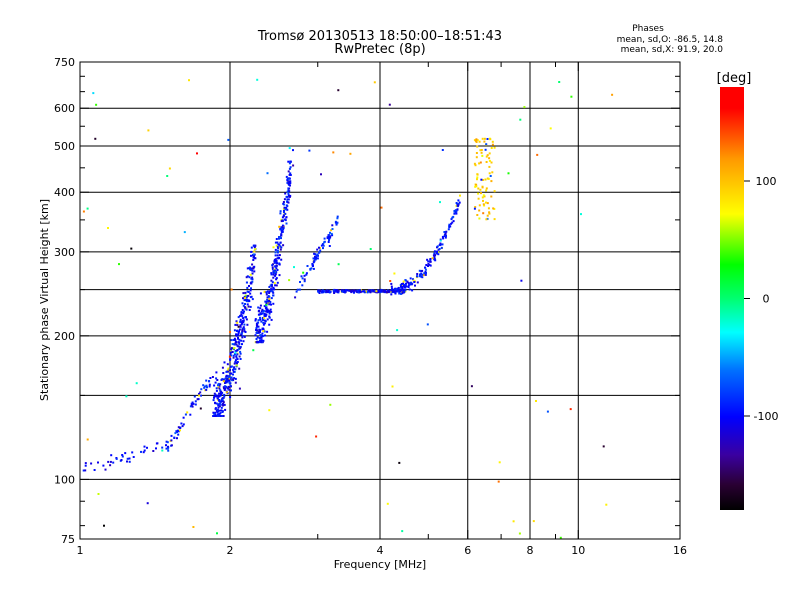 Image resolution: width=800 pixels, height=600 pixels. I want to click on legend-heading: Phases, so click(648, 29).